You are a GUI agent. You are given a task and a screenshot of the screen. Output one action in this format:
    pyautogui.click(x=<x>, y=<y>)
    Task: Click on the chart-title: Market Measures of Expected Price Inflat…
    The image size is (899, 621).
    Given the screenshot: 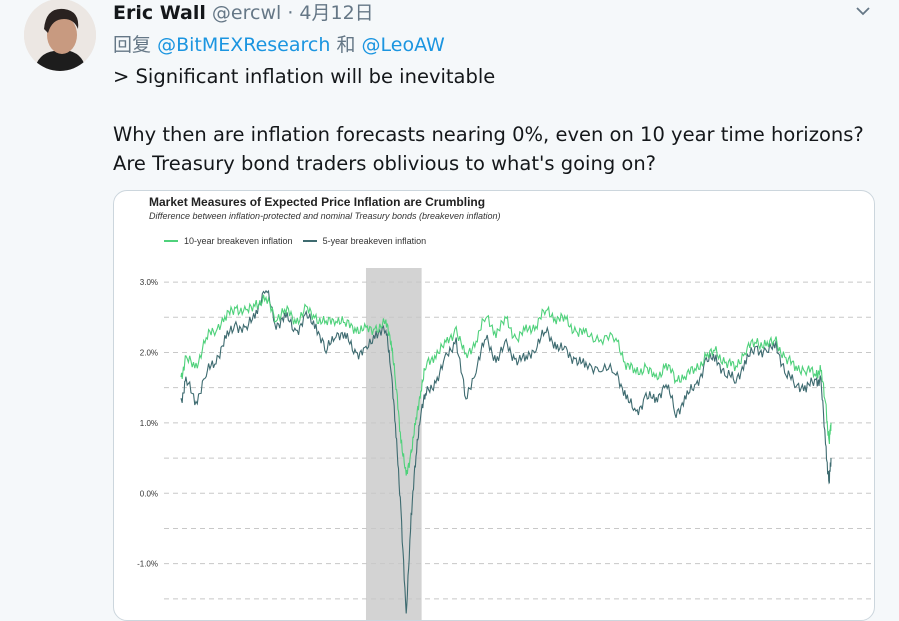 What is the action you would take?
    pyautogui.click(x=317, y=202)
    